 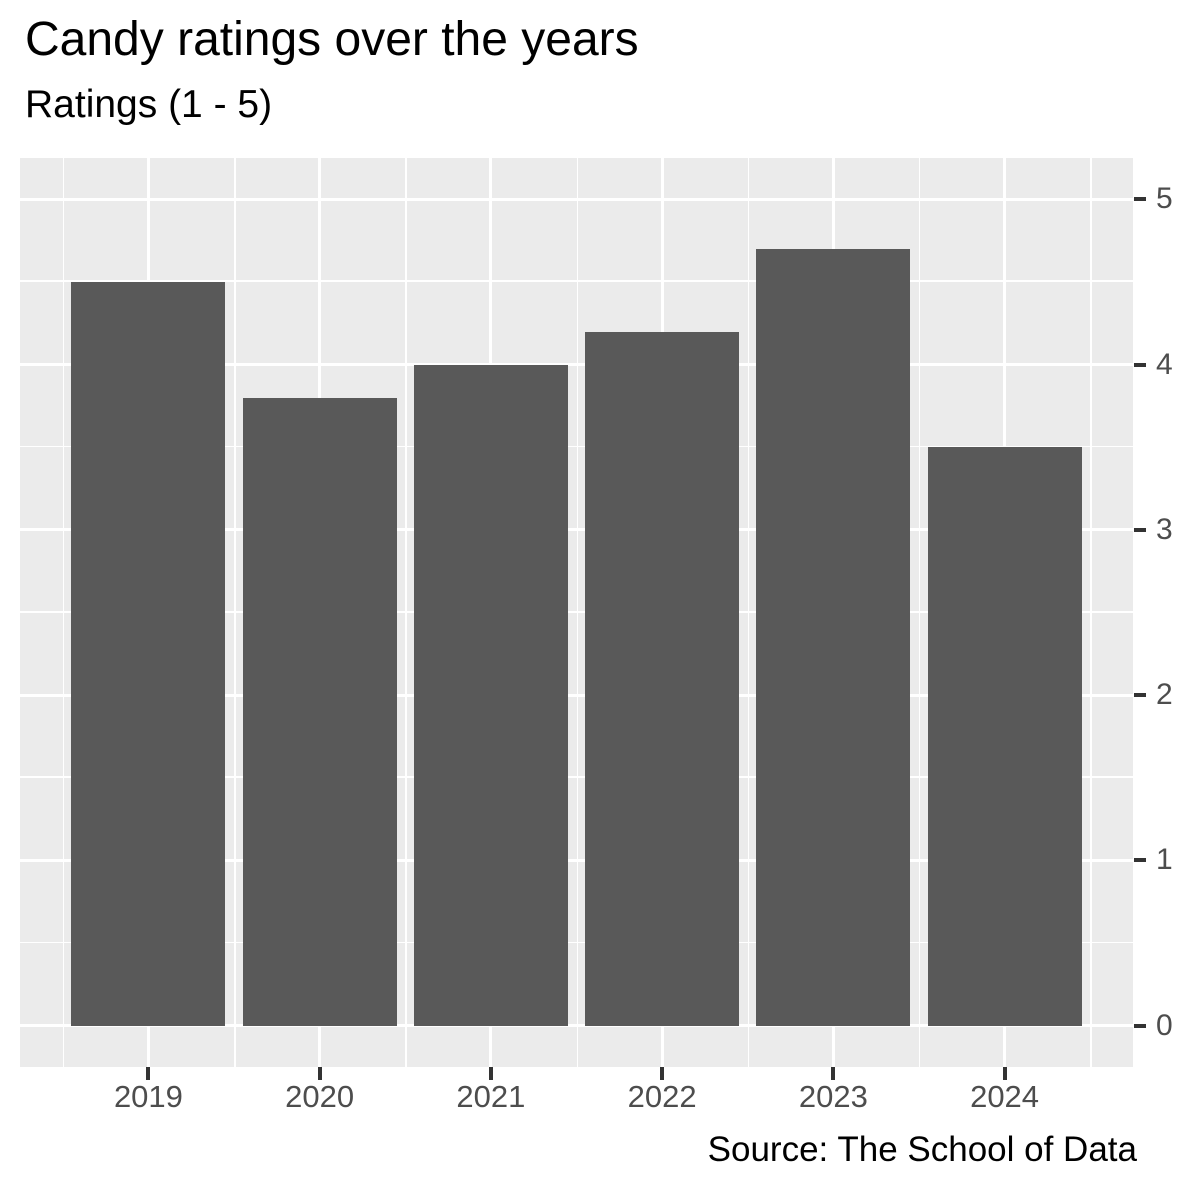 I want to click on x-tick-label: 2021, so click(x=491, y=1096).